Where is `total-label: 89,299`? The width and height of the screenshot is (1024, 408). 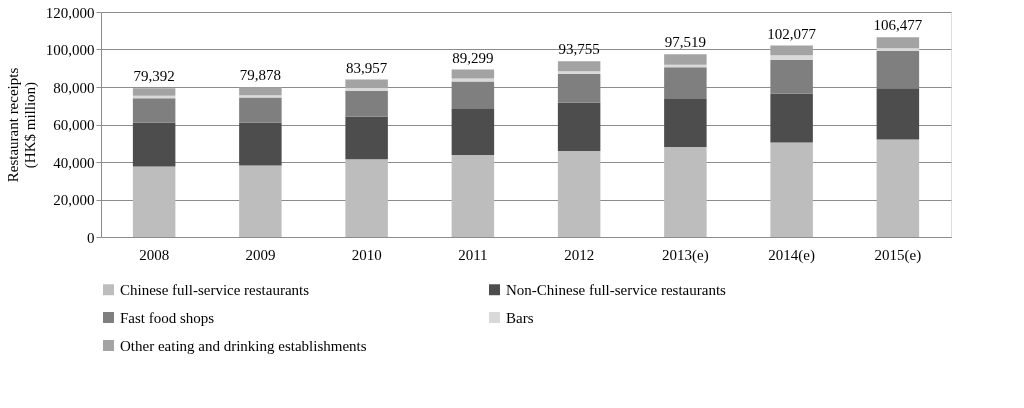
total-label: 89,299 is located at coordinates (473, 57).